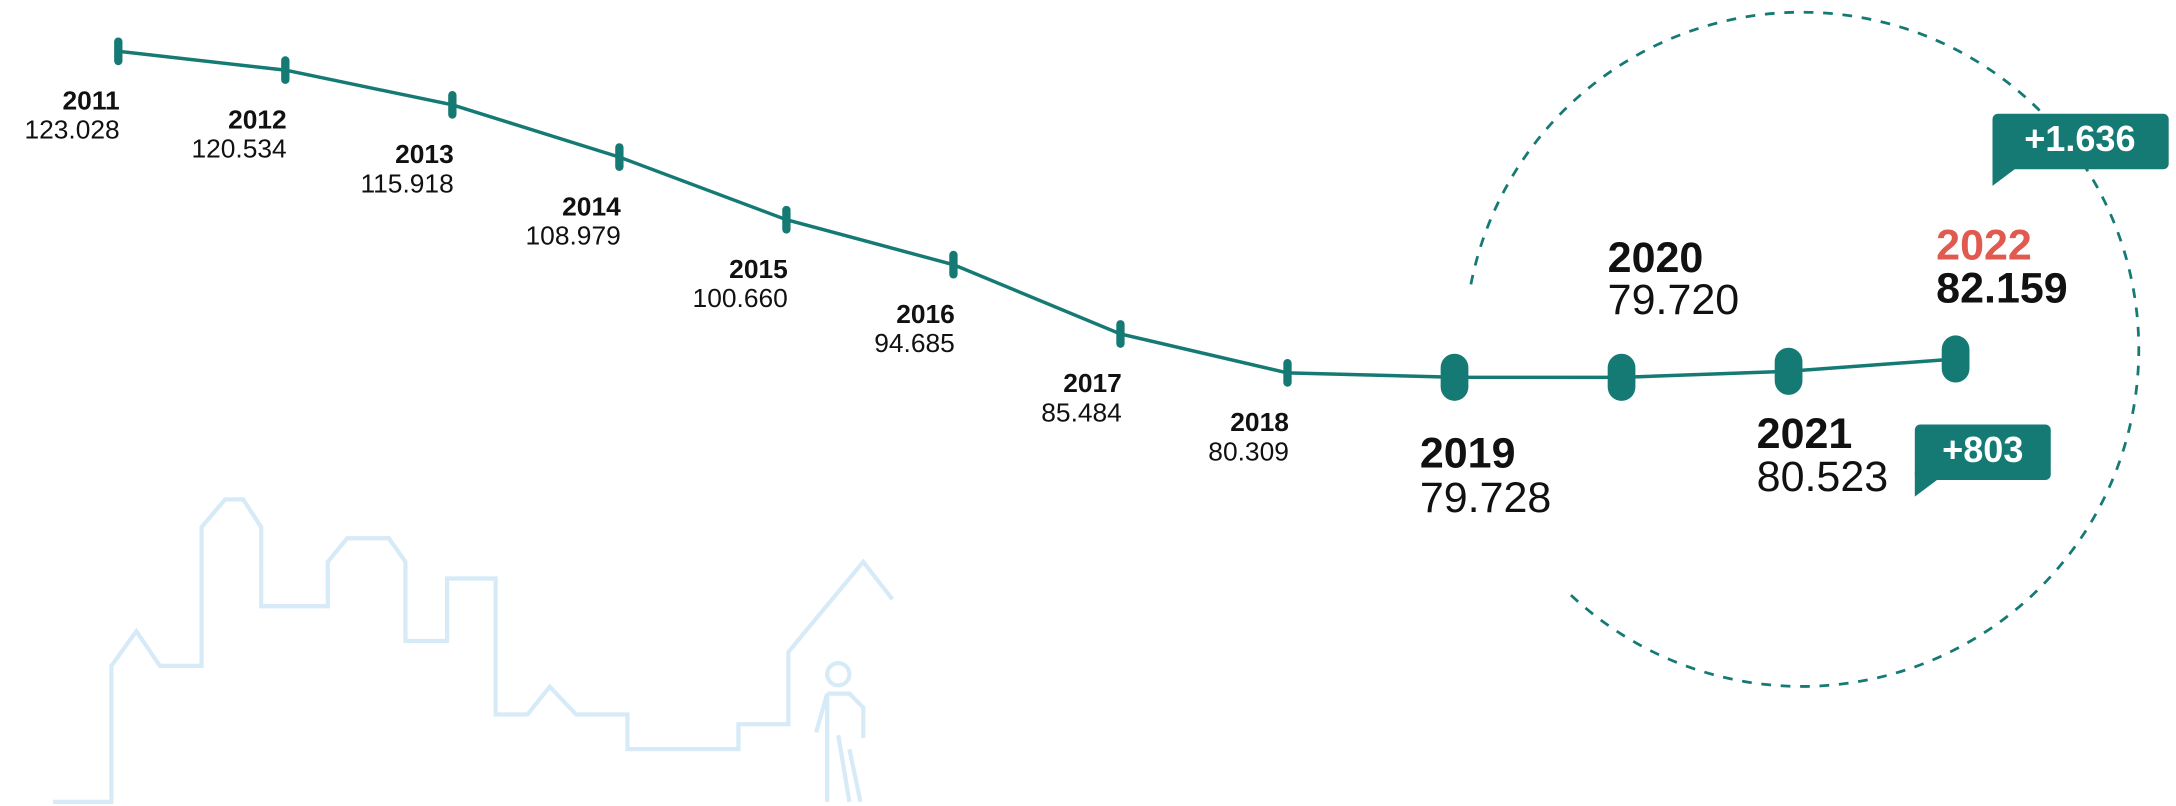 The width and height of the screenshot is (2176, 806). What do you see at coordinates (1248, 451) in the screenshot?
I see `value-label: 80.309` at bounding box center [1248, 451].